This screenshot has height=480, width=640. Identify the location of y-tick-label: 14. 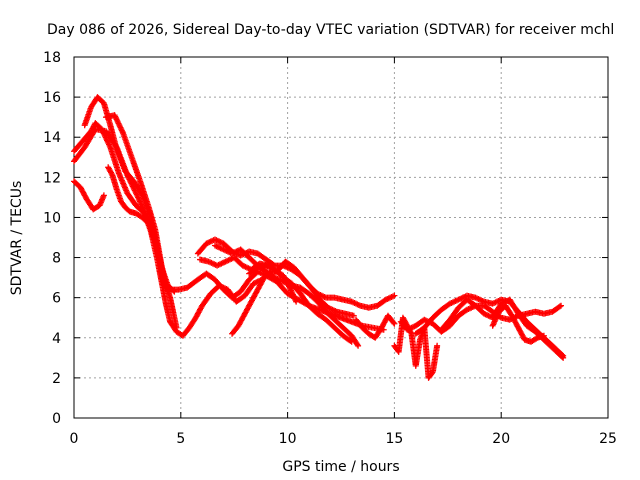
(52, 138).